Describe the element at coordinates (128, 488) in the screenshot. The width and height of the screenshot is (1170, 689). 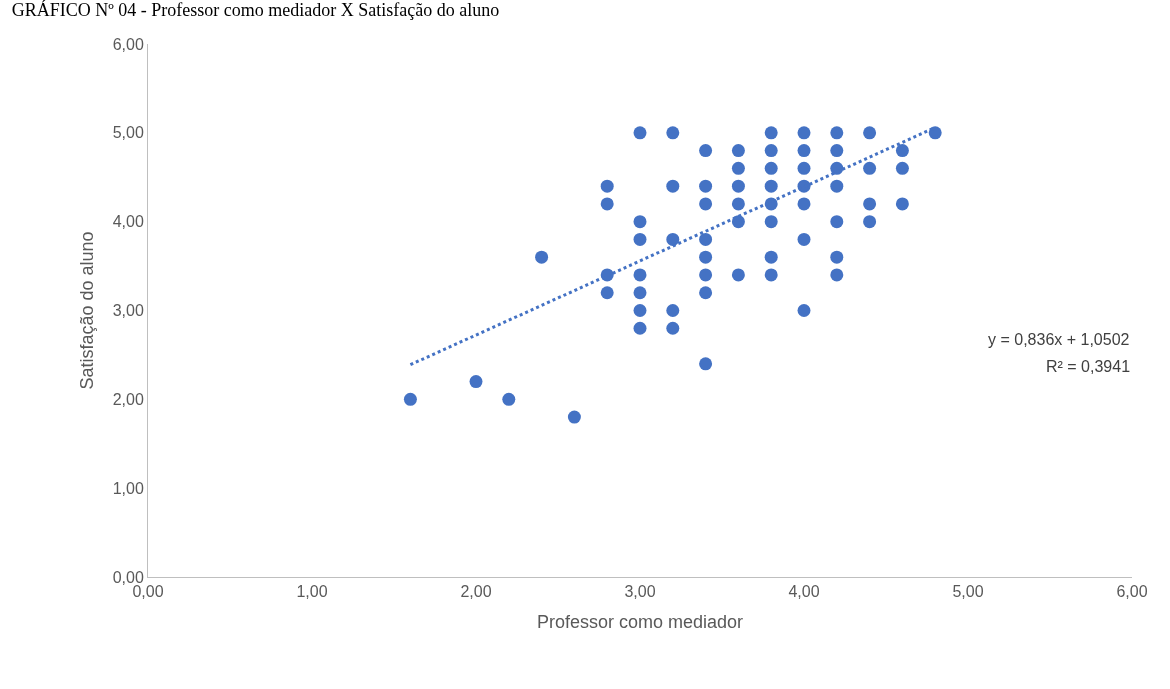
I see `y-tick-label: 1,00` at that location.